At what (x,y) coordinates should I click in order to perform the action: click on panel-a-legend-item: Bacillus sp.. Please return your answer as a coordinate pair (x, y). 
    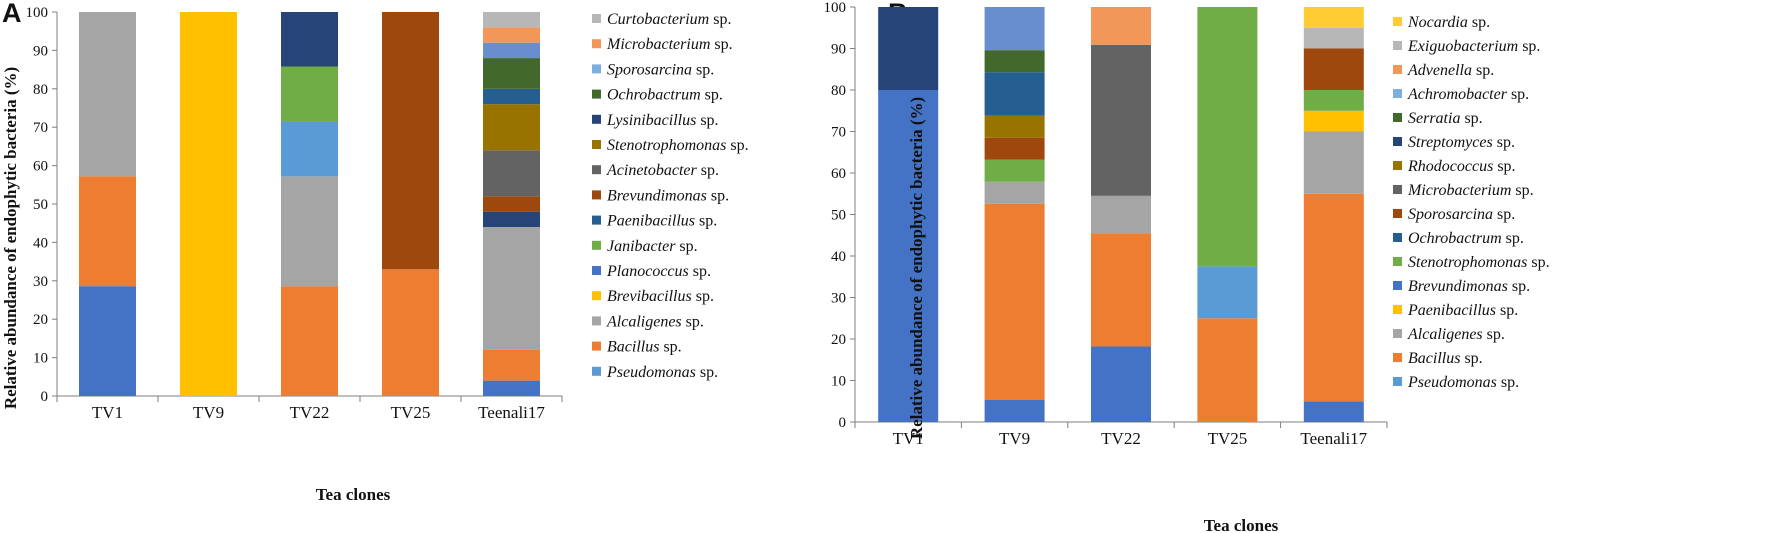
    Looking at the image, I should click on (637, 347).